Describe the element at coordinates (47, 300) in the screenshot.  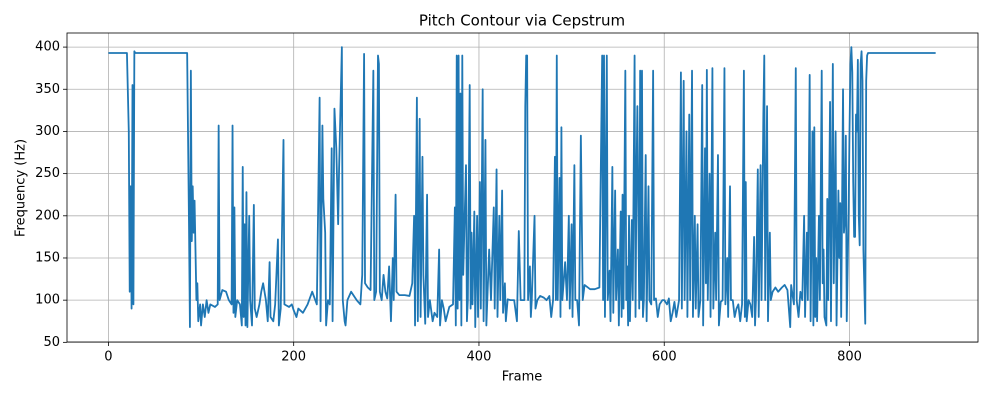
I see `y-tick-label: 100` at that location.